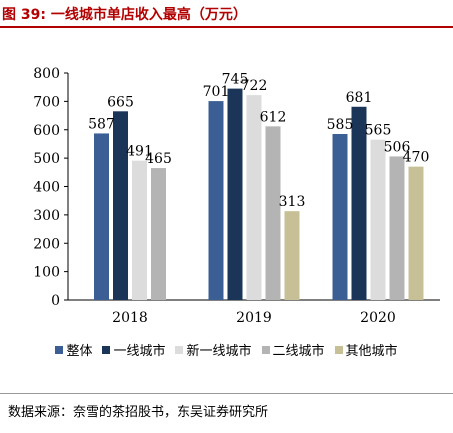  Describe the element at coordinates (130, 318) in the screenshot. I see `x-tick-label: 2018` at that location.